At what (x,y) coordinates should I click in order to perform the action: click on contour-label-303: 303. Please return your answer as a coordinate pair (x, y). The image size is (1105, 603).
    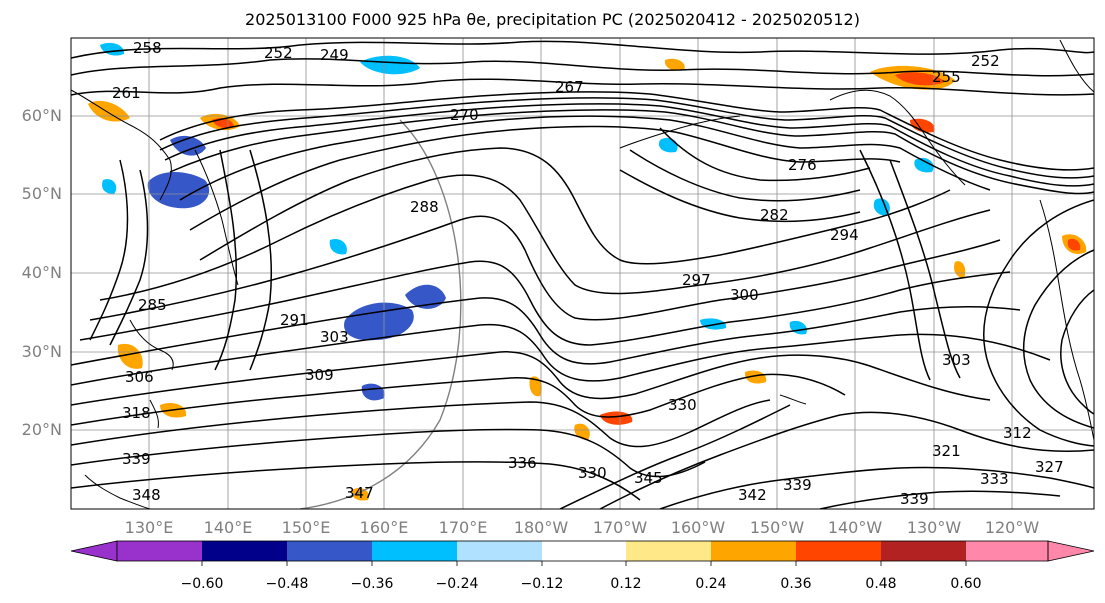
    Looking at the image, I should click on (334, 337).